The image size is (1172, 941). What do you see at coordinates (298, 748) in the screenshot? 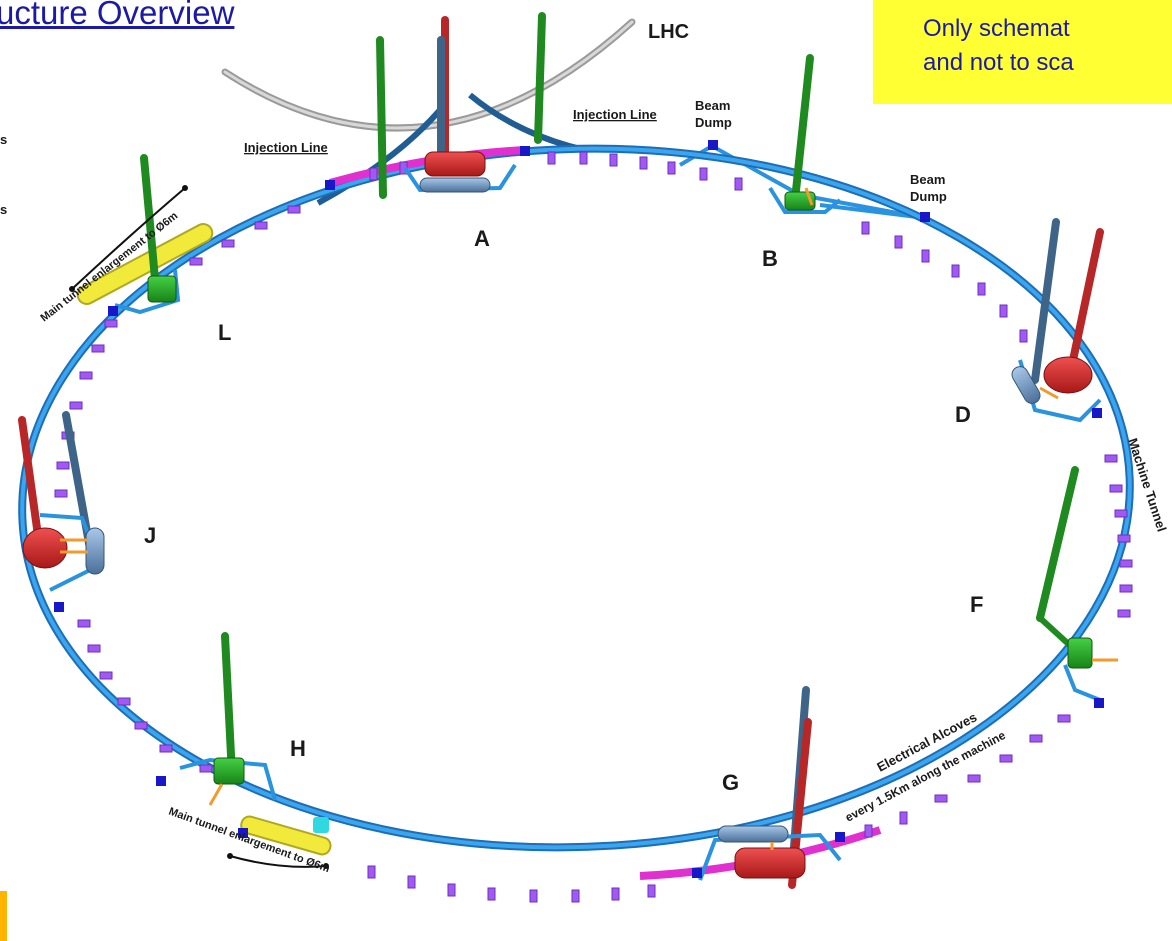
I see `point-h-label: H` at bounding box center [298, 748].